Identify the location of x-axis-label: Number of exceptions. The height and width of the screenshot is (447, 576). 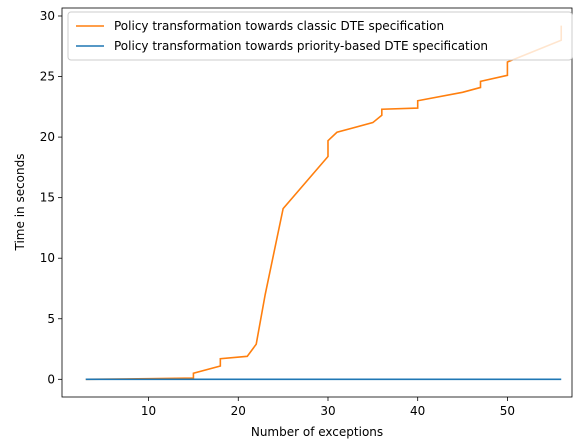
(317, 432).